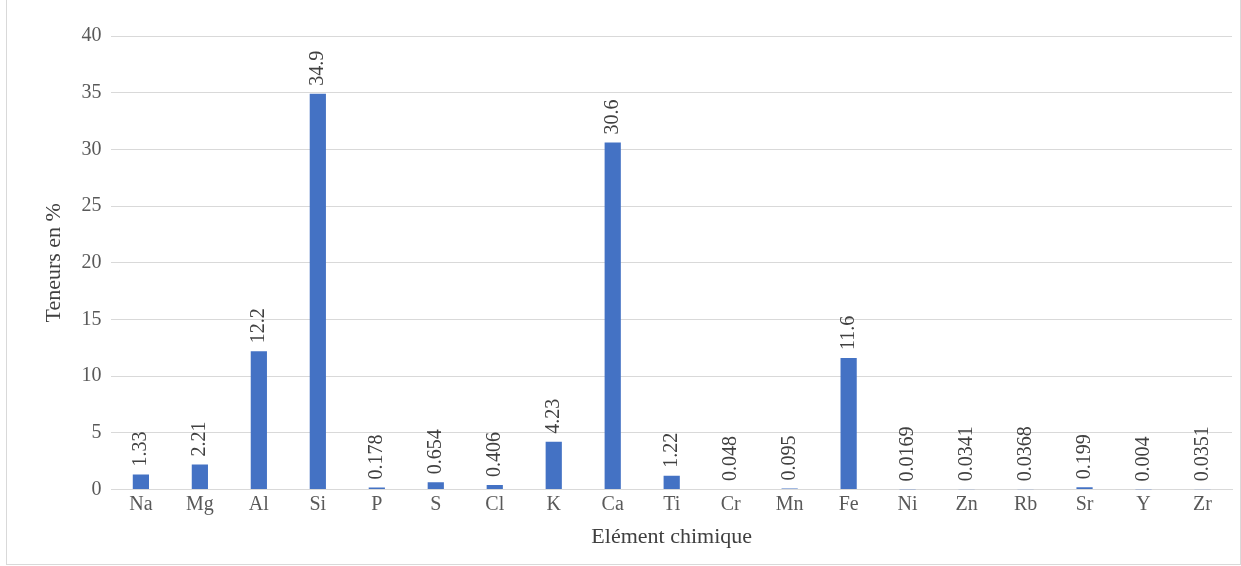  I want to click on x-tick-label: Fe, so click(848, 502).